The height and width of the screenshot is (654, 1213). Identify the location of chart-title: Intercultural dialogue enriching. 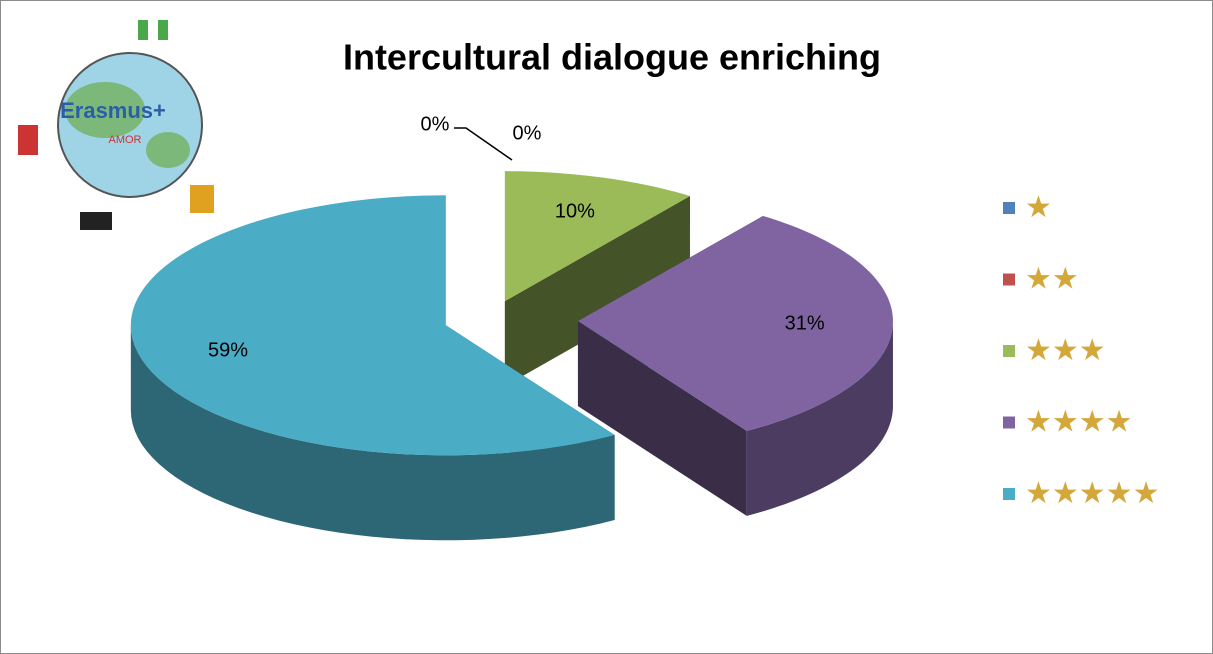
(612, 57).